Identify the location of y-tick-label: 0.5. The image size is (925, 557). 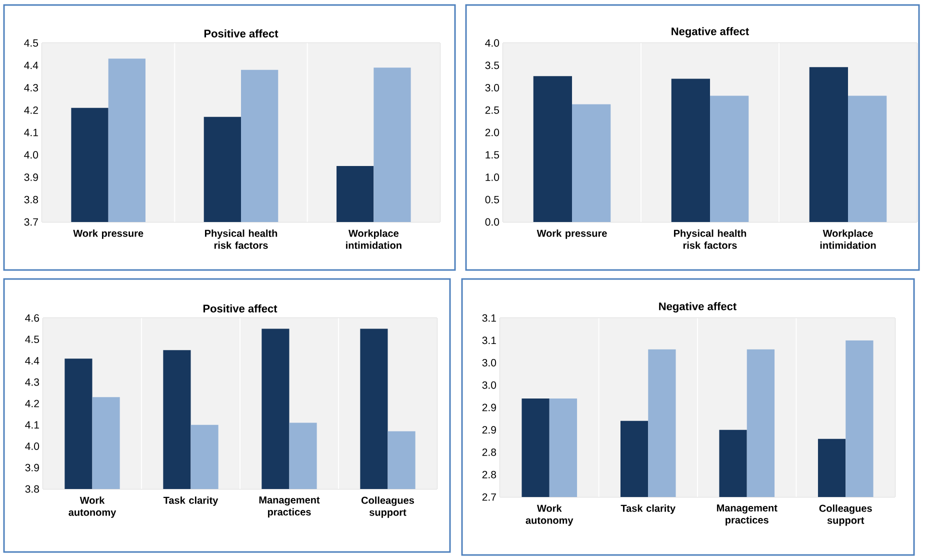
(492, 200).